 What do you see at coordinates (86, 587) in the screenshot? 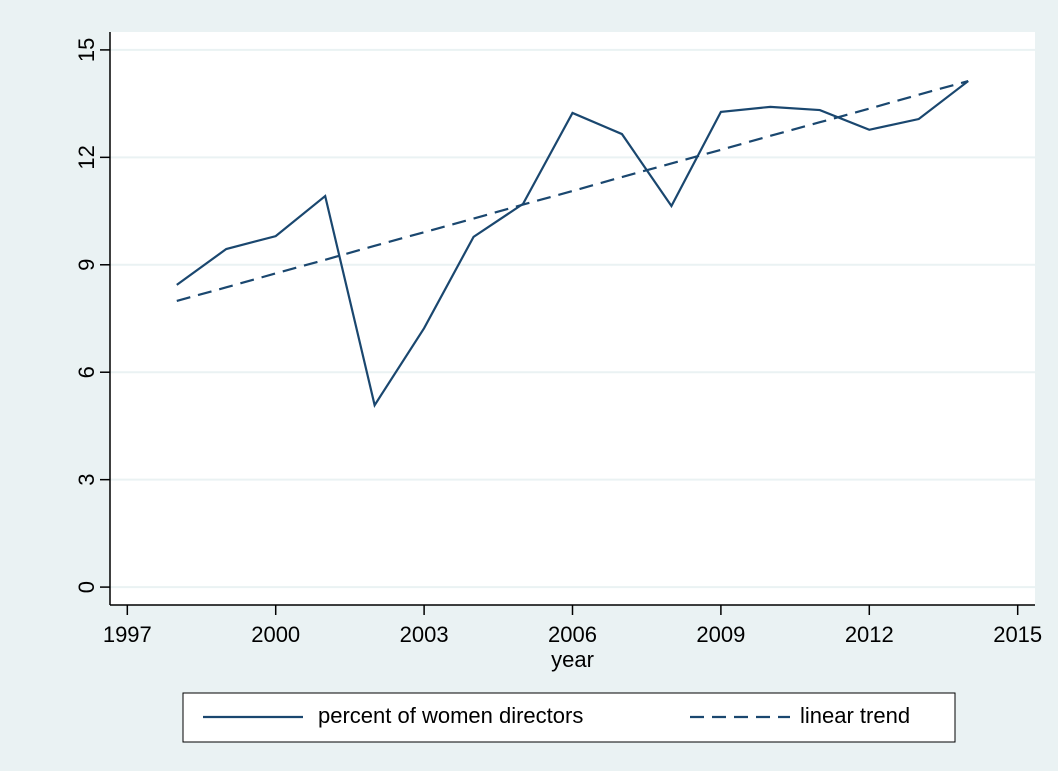
I see `y-tick-label: 0` at bounding box center [86, 587].